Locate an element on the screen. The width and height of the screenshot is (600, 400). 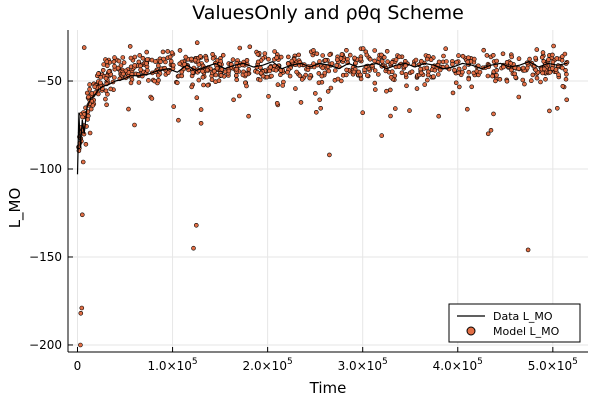
y-axis-label: L_MO is located at coordinates (15, 208).